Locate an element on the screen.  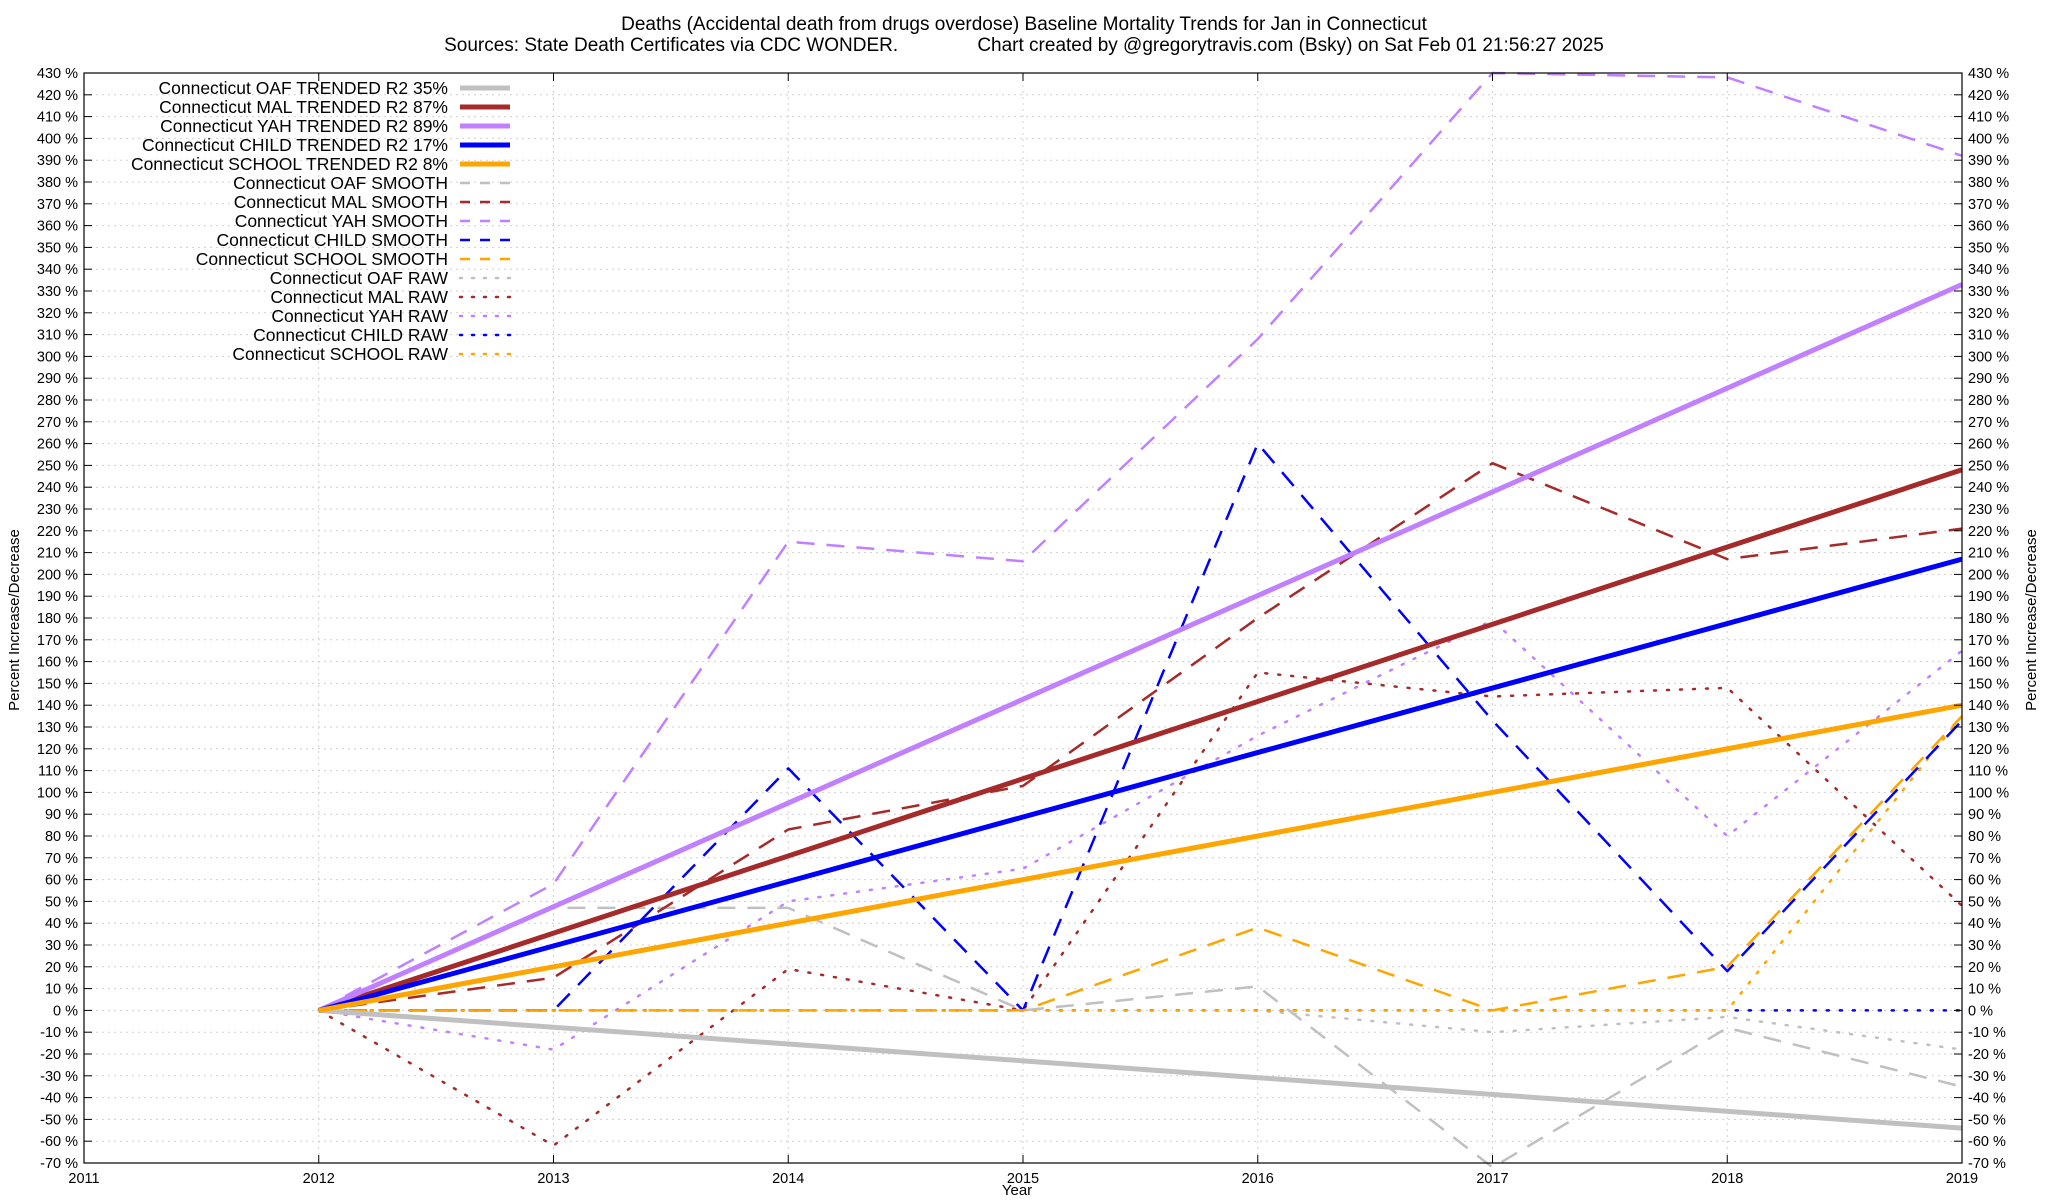
y-tick-label-left: 0 % is located at coordinates (65, 1011).